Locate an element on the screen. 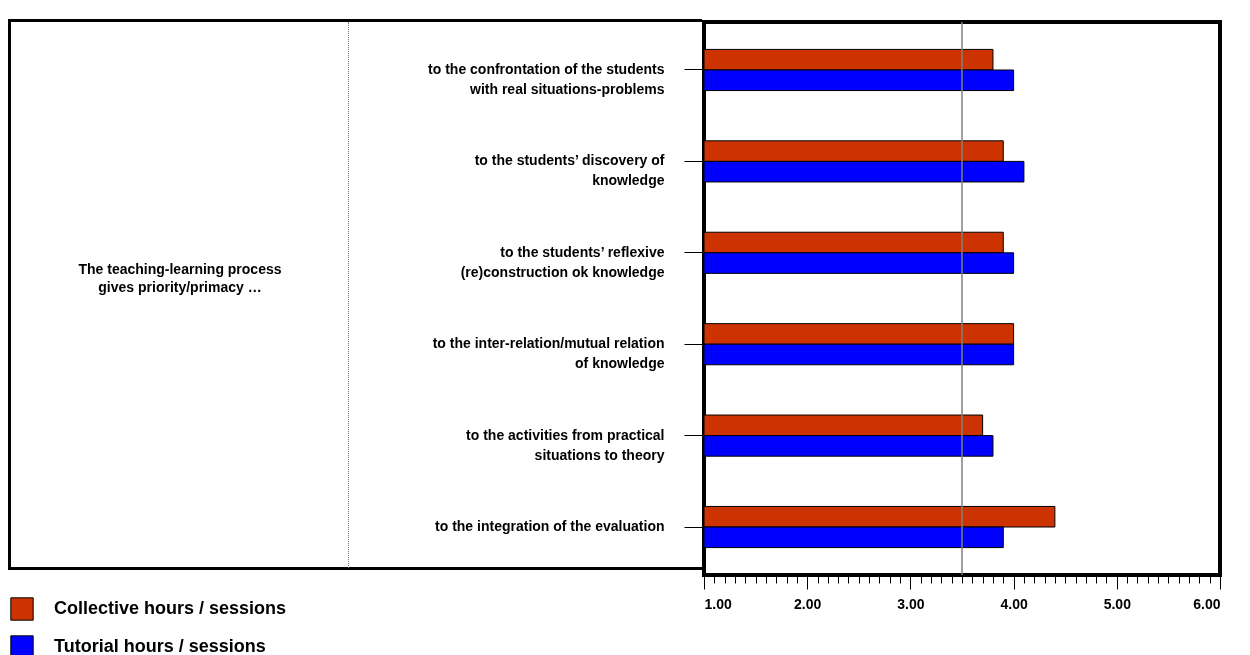  x-tick-label: 6.00 is located at coordinates (1207, 603).